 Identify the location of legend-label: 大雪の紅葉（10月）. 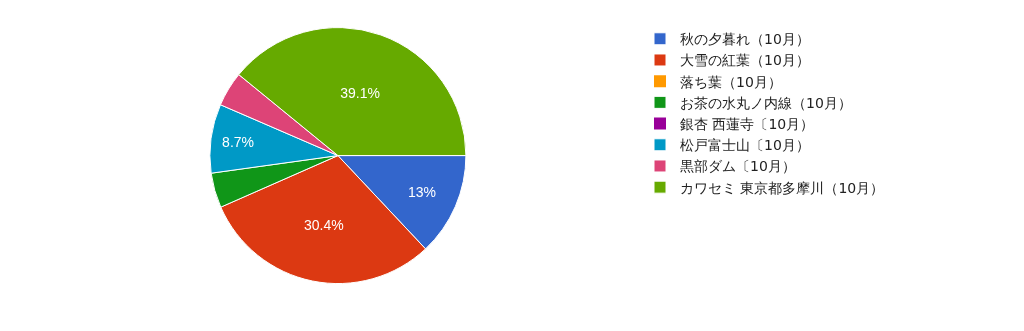
(745, 60).